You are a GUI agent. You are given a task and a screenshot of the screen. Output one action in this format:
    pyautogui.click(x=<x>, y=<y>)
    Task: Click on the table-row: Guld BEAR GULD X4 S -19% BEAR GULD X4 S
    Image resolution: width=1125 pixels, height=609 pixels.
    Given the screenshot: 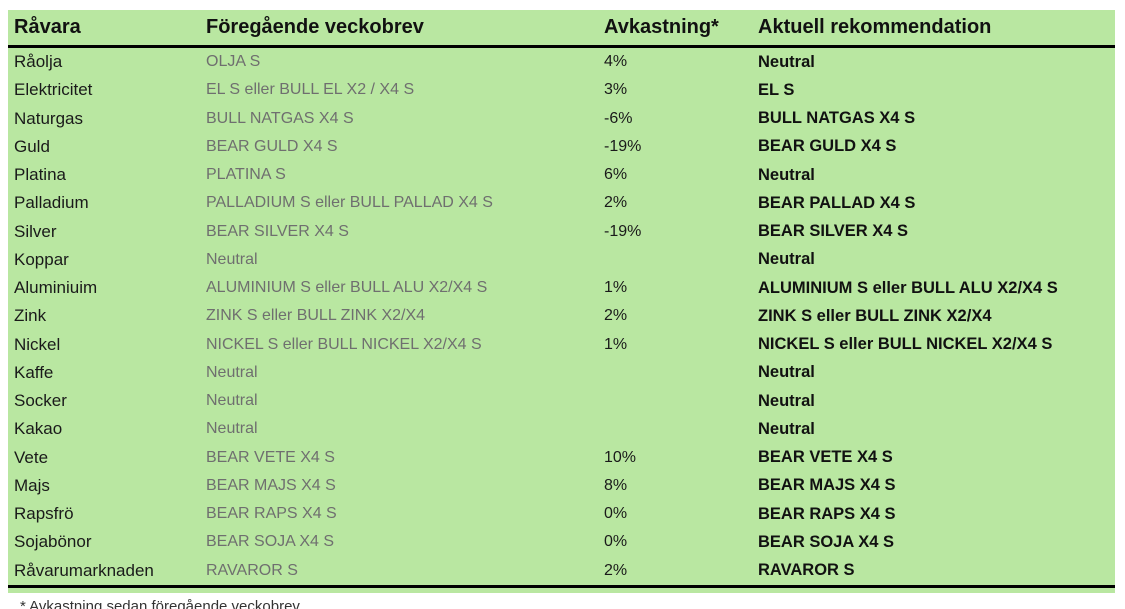 What is the action you would take?
    pyautogui.click(x=561, y=147)
    